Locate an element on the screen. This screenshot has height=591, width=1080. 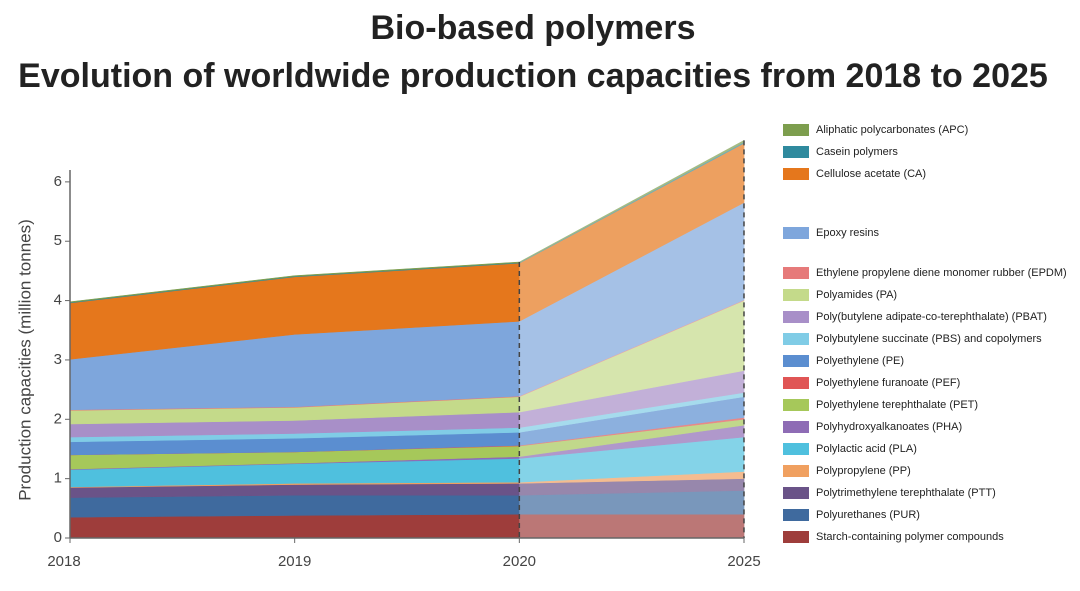
legend-label: Polyethylene (PE) is located at coordinates (860, 361).